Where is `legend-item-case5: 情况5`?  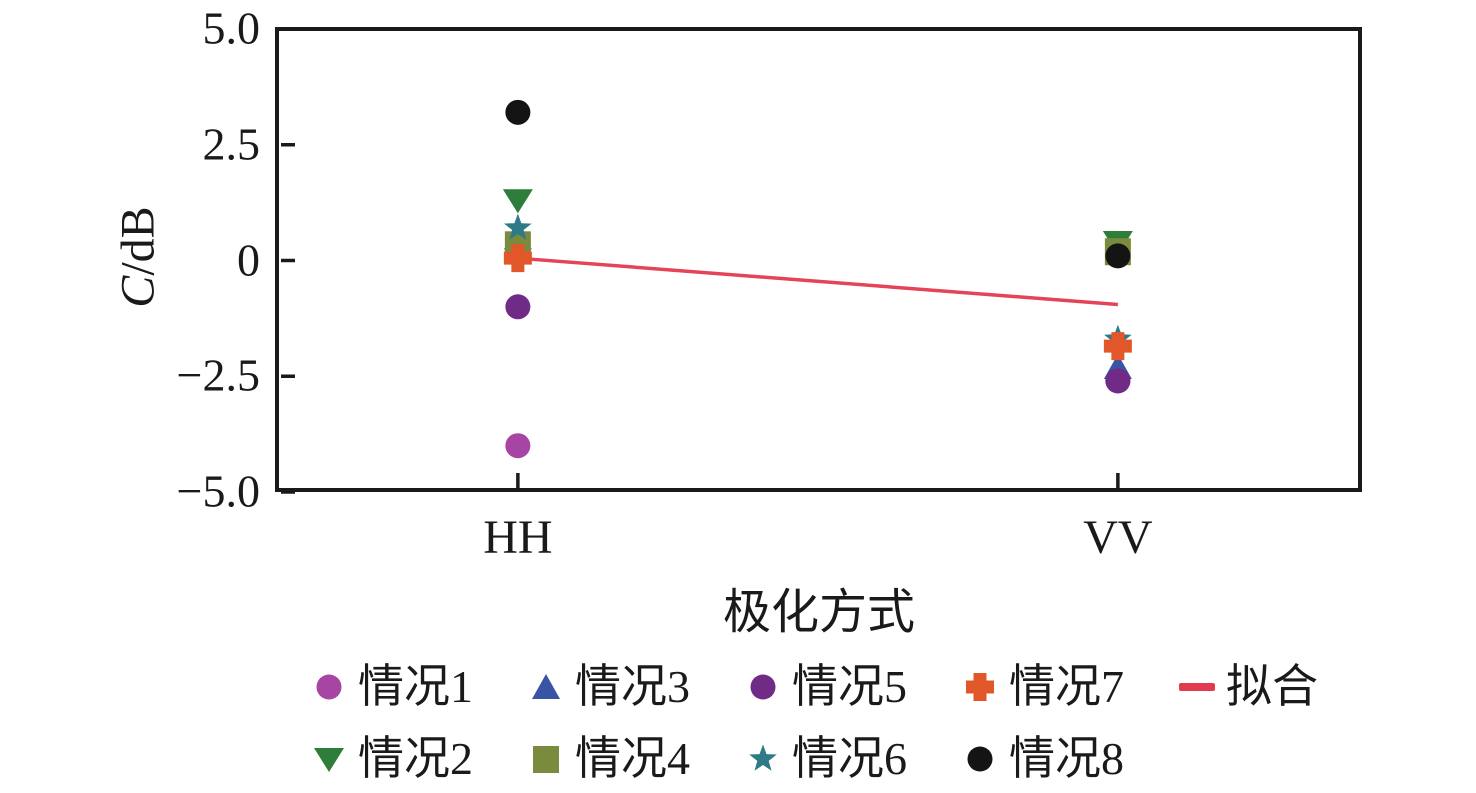 legend-item-case5: 情况5 is located at coordinates (825, 687).